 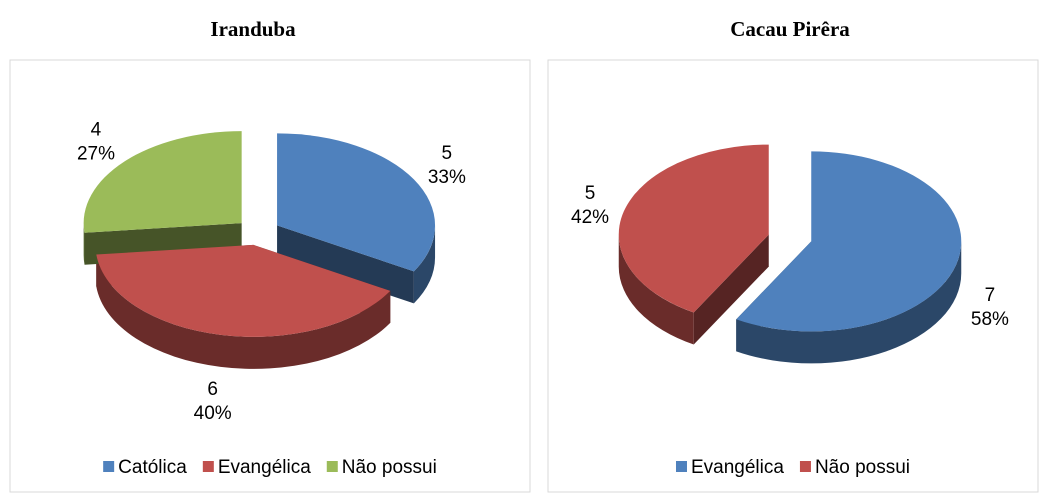 What do you see at coordinates (590, 217) in the screenshot?
I see `data-label-percent: 42%` at bounding box center [590, 217].